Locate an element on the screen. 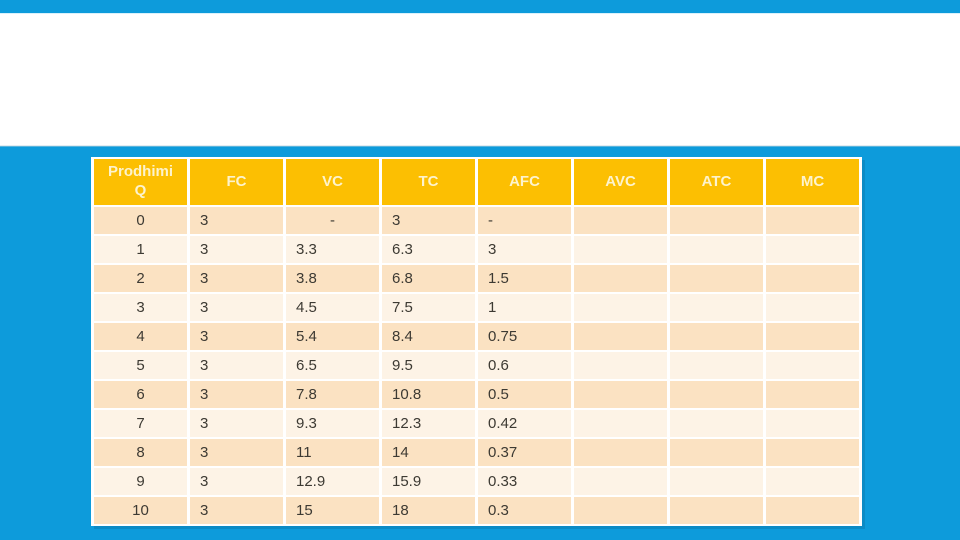 This screenshot has height=540, width=960. column-header-atc: ATC is located at coordinates (716, 182).